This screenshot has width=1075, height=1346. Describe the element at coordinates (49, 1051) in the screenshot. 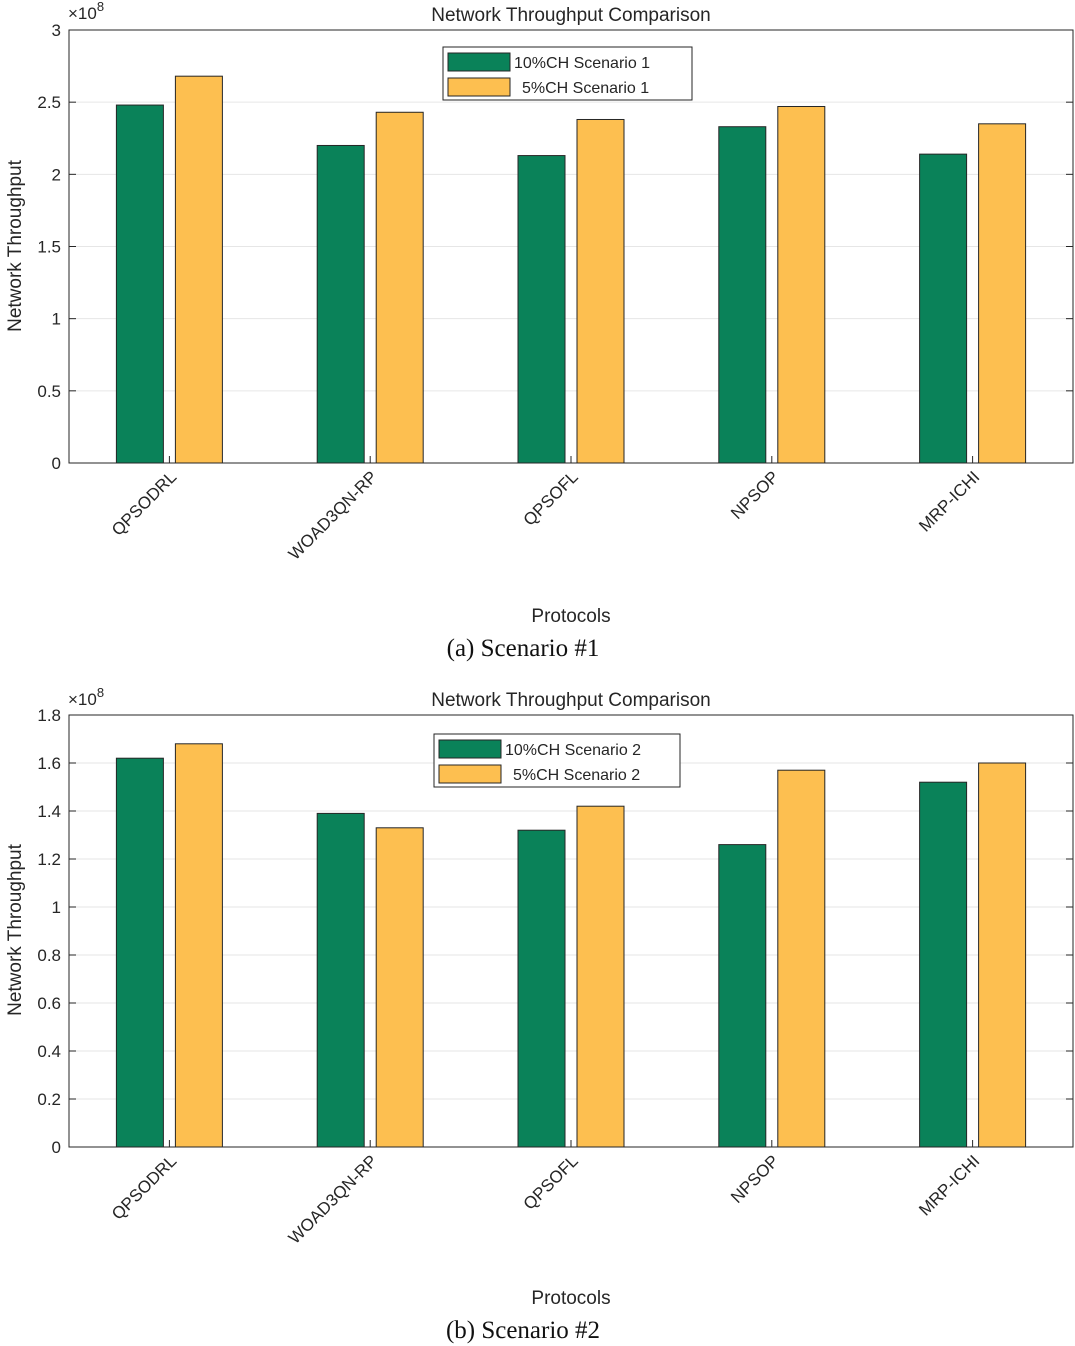

I see `y-tick-label: 0.4` at that location.